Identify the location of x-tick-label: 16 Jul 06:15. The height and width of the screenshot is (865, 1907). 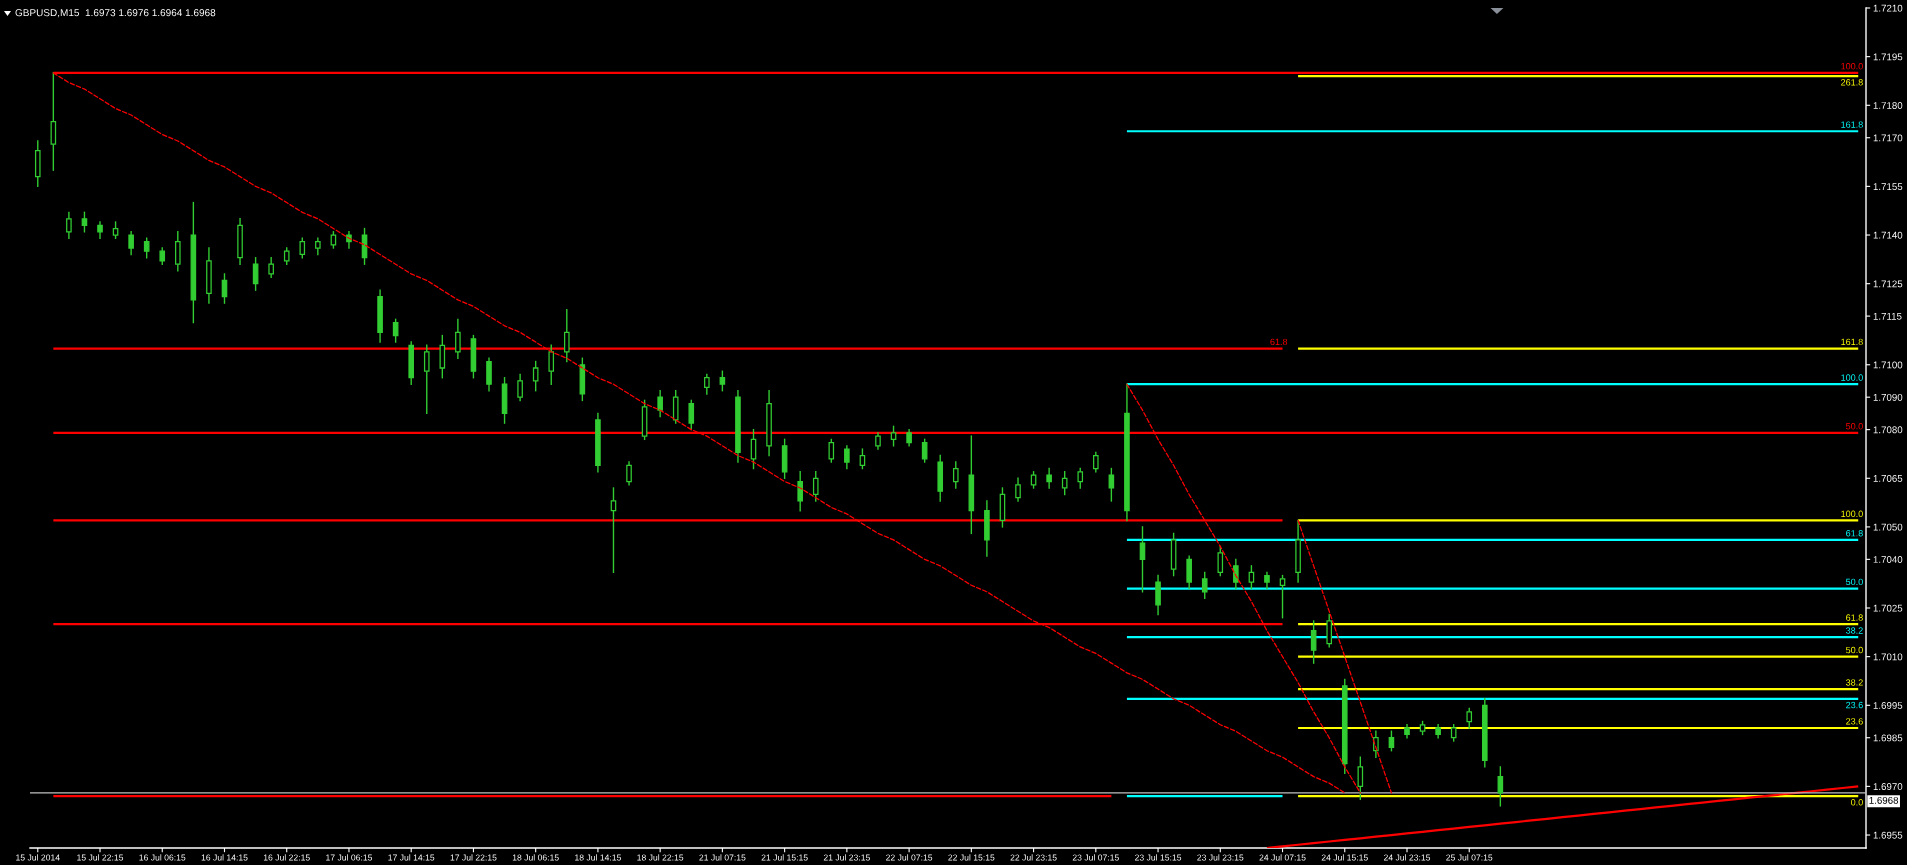
(162, 857).